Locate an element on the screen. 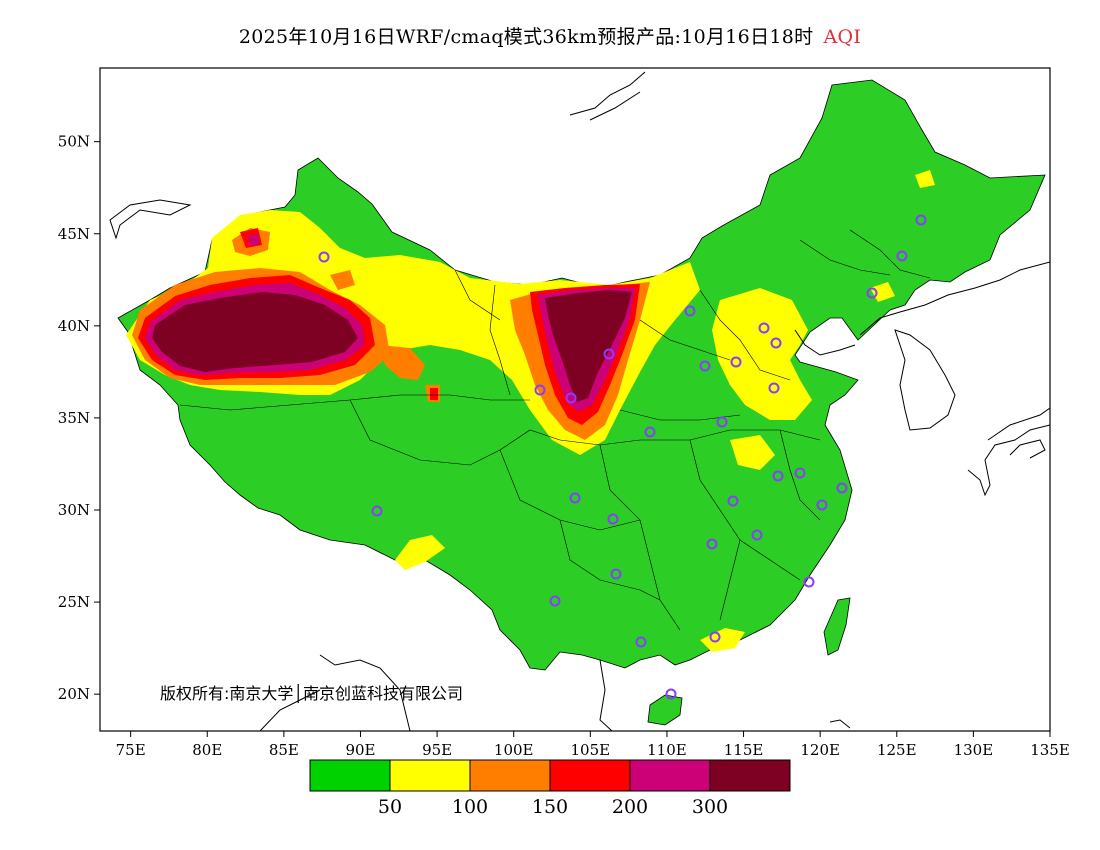 The height and width of the screenshot is (850, 1100). y-tick-label: 35N is located at coordinates (74, 418).